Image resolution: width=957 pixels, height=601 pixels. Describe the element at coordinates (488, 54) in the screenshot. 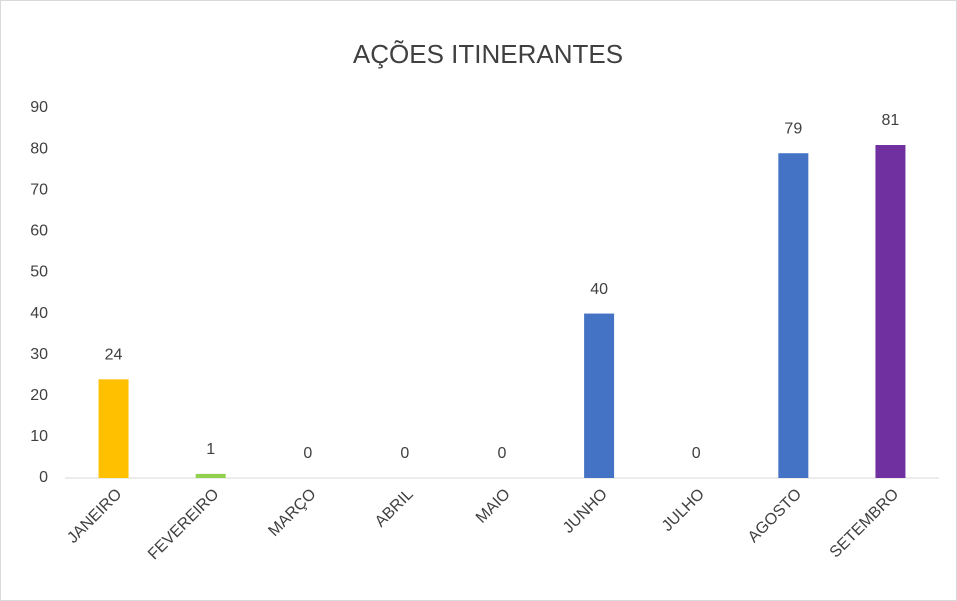

I see `chart-title: AÇÕES ITINERANTES` at that location.